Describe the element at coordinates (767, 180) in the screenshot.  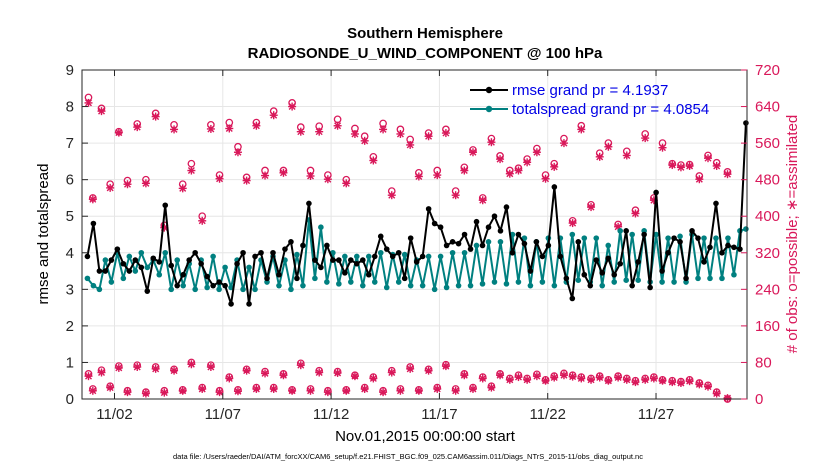
I see `y-tick-label-right: 480` at that location.